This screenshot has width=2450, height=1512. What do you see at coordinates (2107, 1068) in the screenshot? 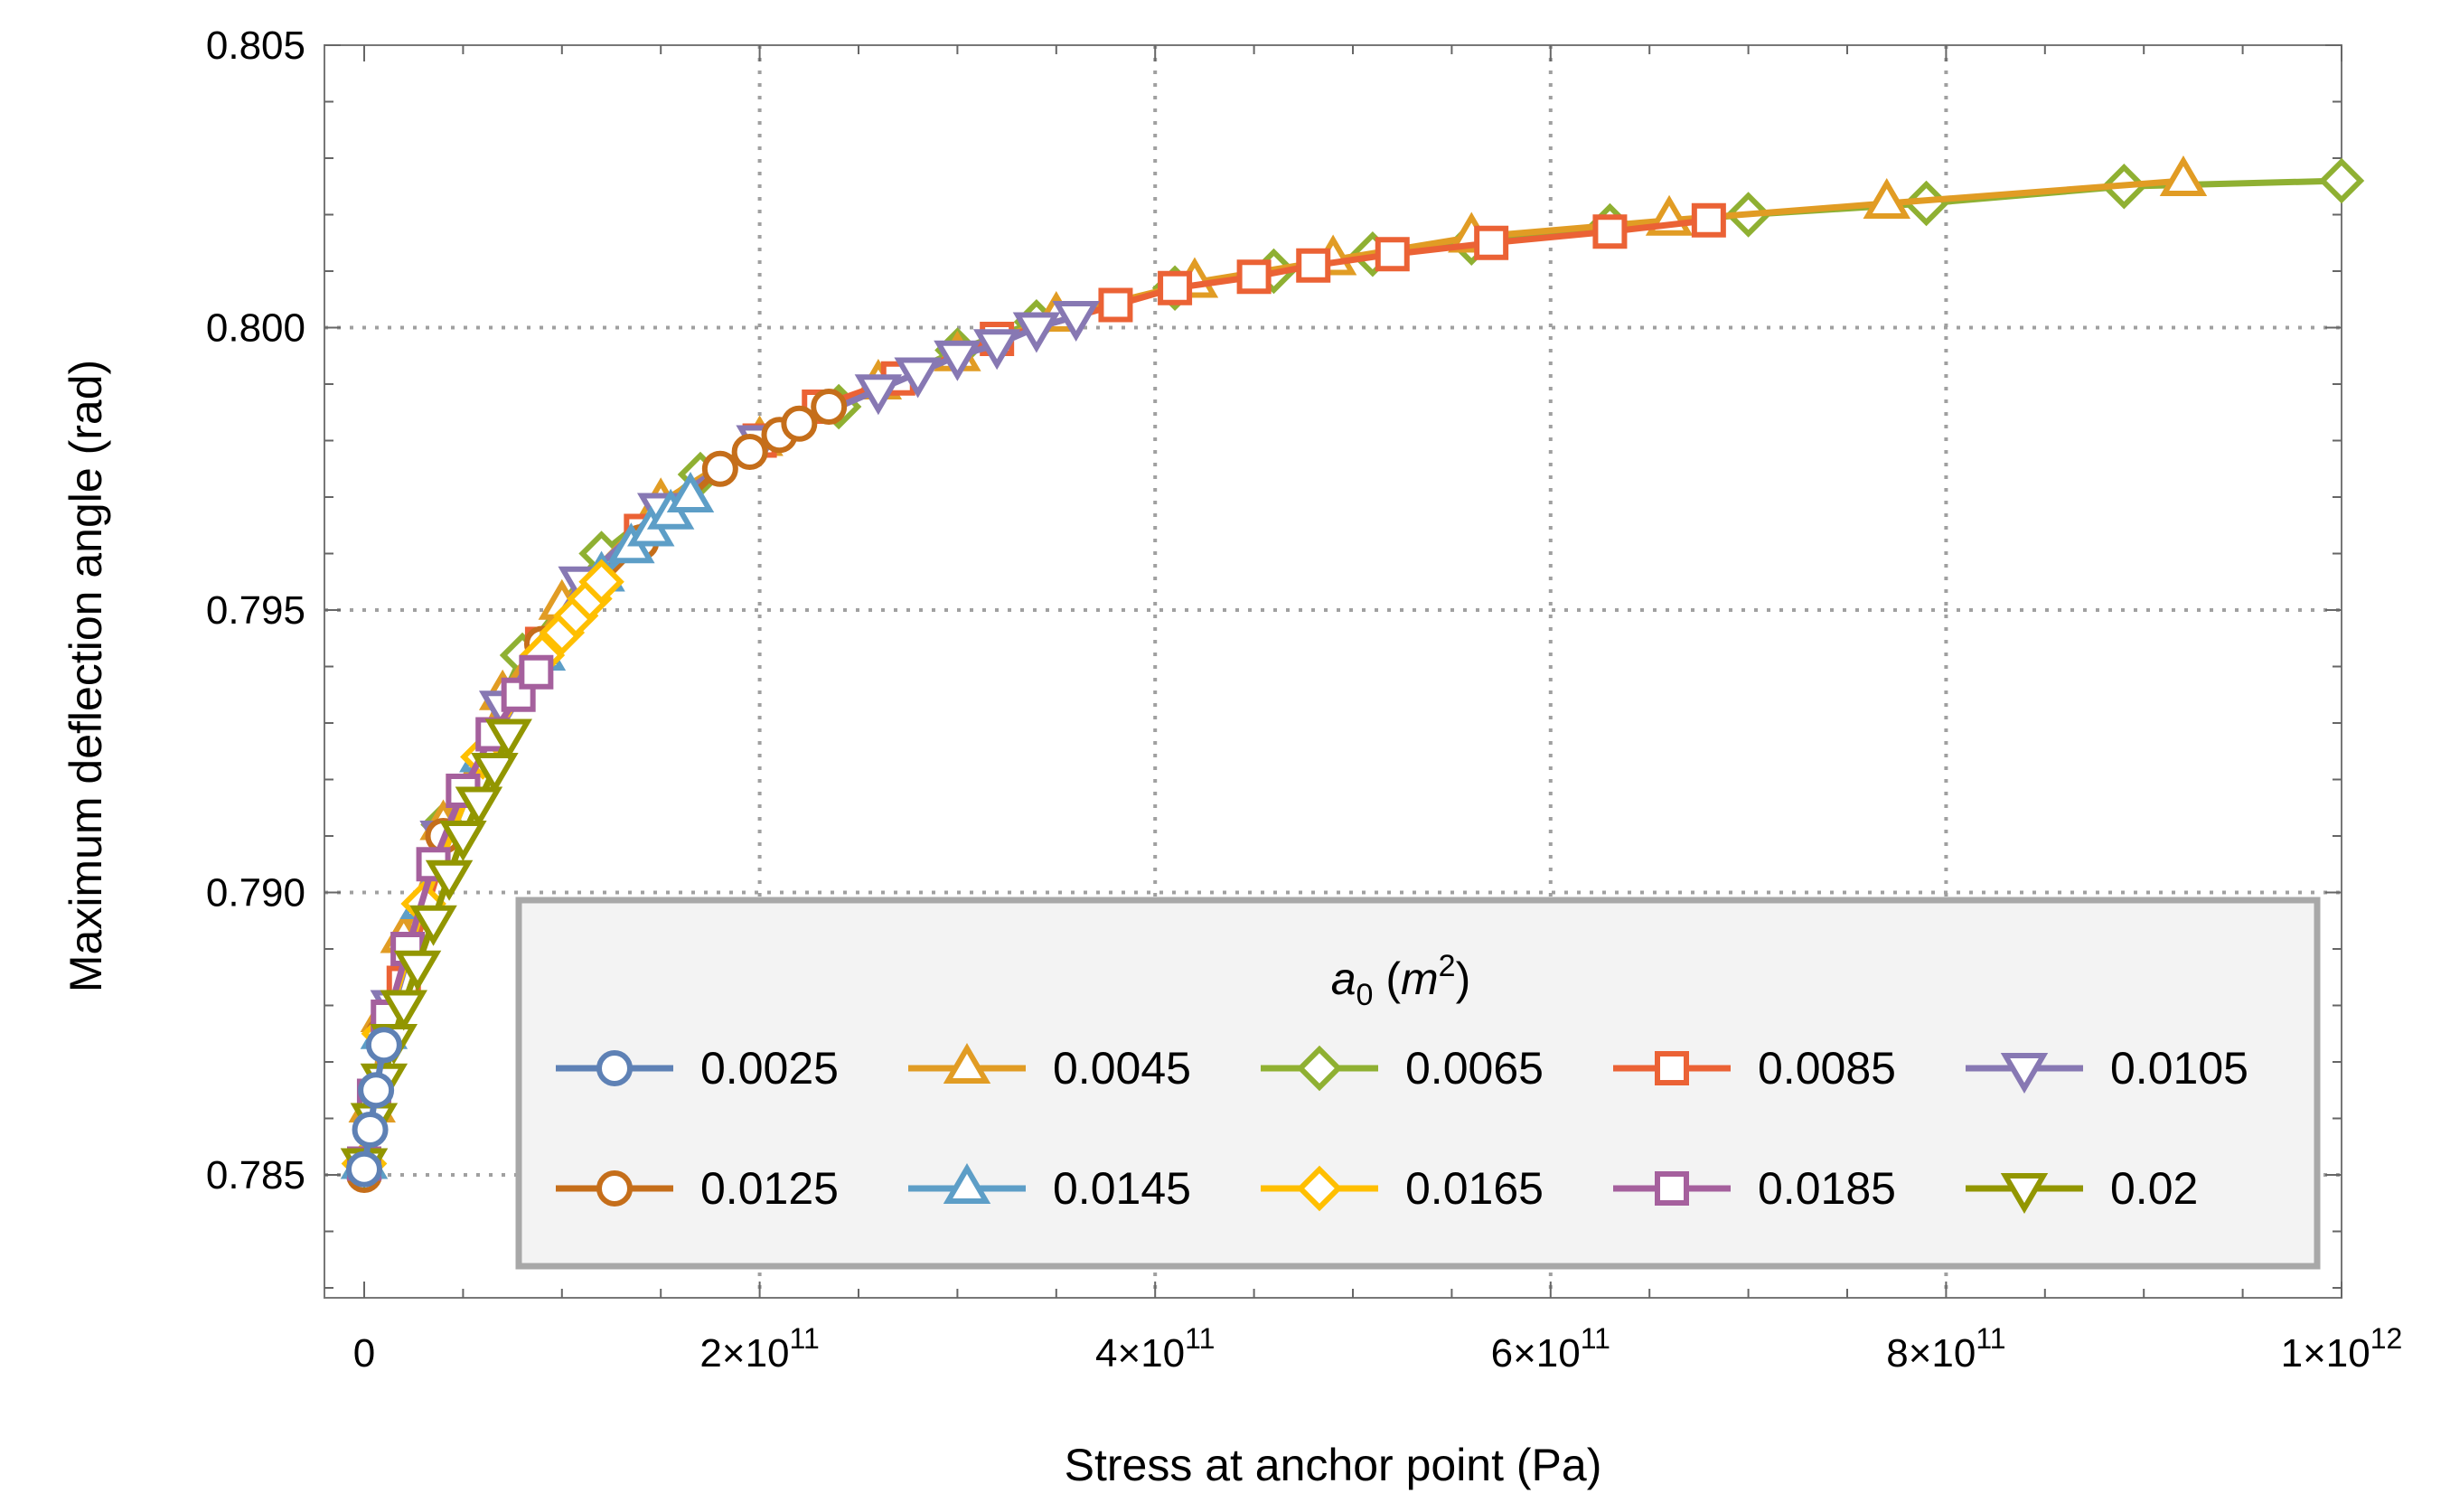
I see `legend-item: 0.0105` at bounding box center [2107, 1068].